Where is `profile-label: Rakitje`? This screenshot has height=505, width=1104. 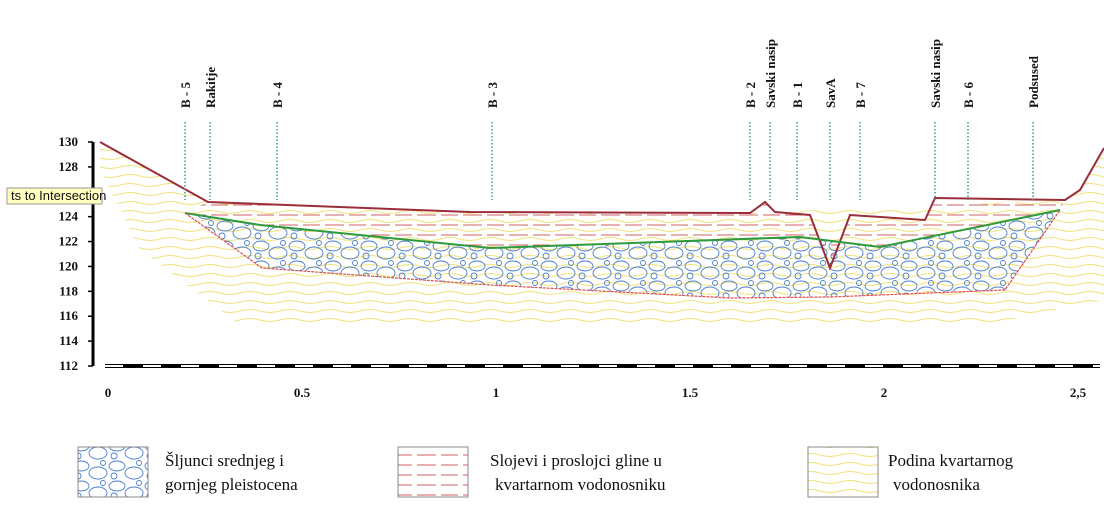
profile-label: Rakitje is located at coordinates (210, 87).